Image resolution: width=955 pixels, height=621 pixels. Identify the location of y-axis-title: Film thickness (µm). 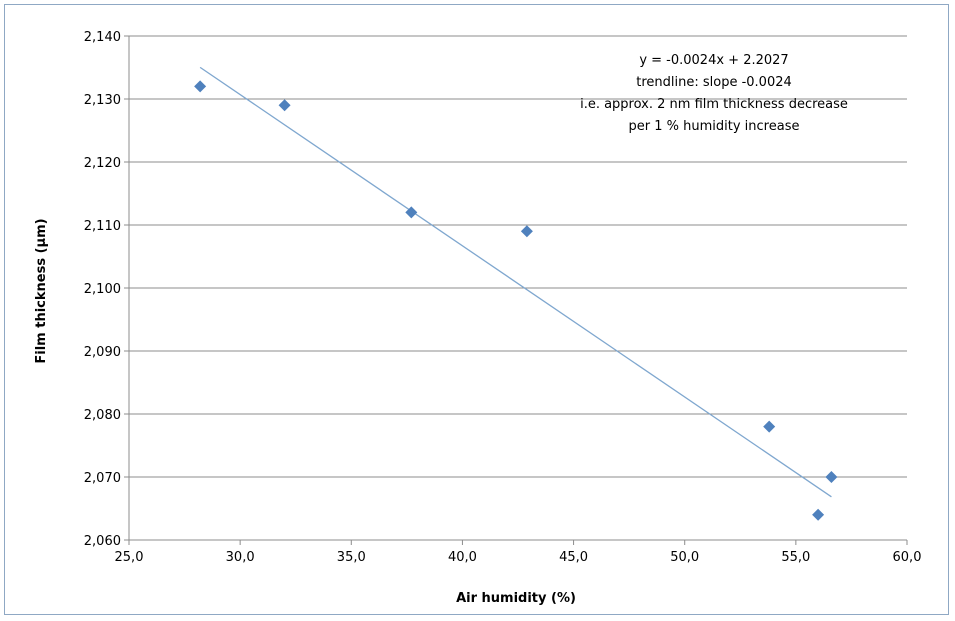
(41, 290).